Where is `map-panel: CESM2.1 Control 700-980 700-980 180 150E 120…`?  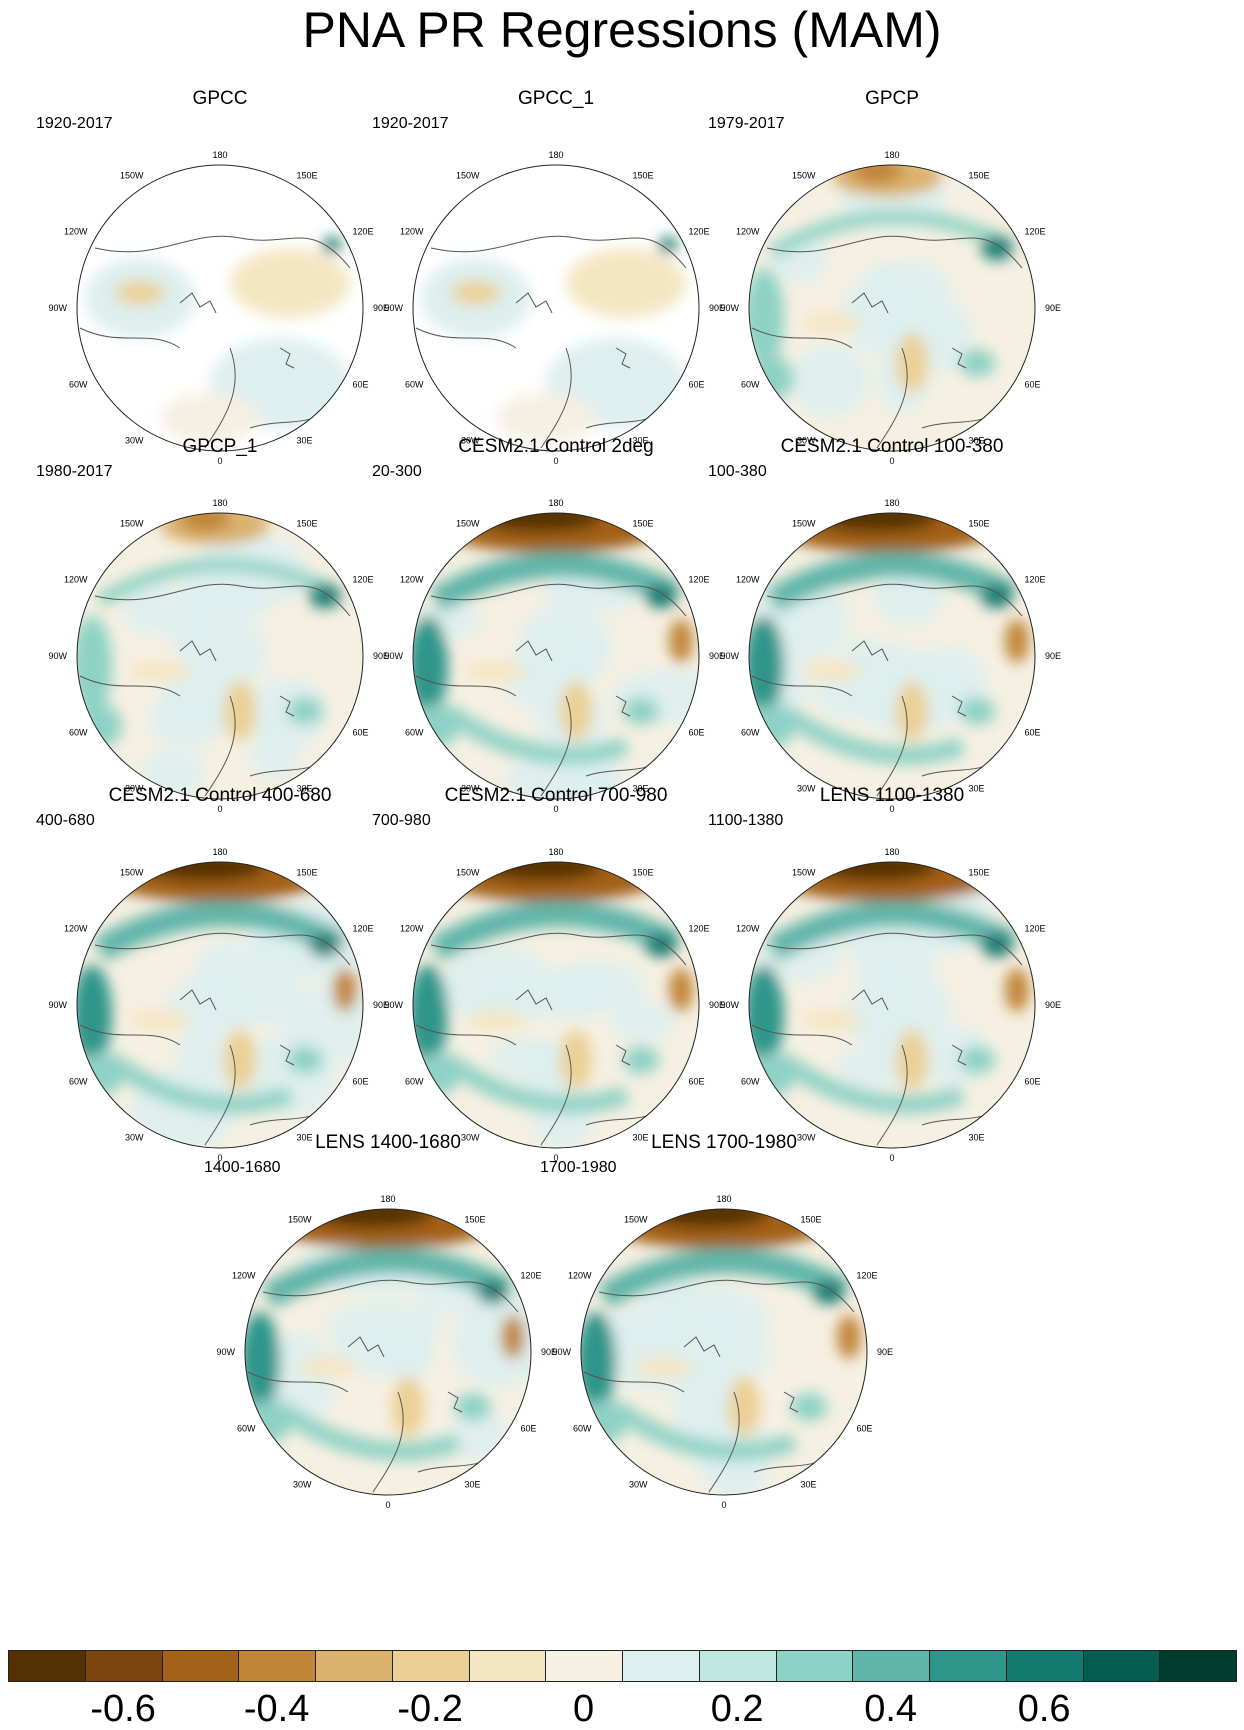
map-panel: CESM2.1 Control 700-980 700-980 180 150E 120… is located at coordinates (556, 975).